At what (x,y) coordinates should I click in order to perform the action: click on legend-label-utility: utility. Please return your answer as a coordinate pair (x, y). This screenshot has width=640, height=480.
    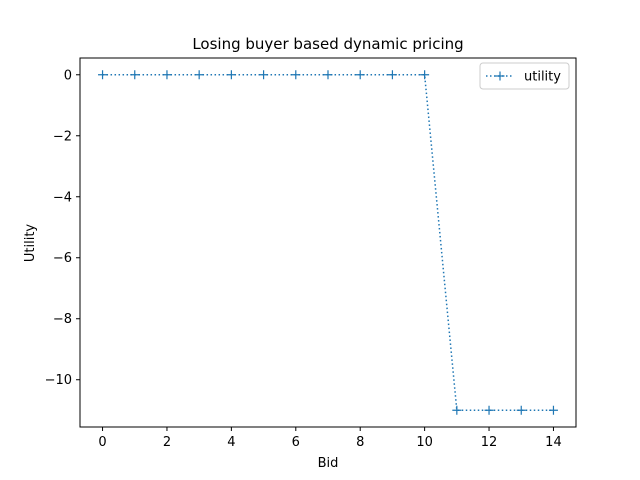
    Looking at the image, I should click on (542, 77).